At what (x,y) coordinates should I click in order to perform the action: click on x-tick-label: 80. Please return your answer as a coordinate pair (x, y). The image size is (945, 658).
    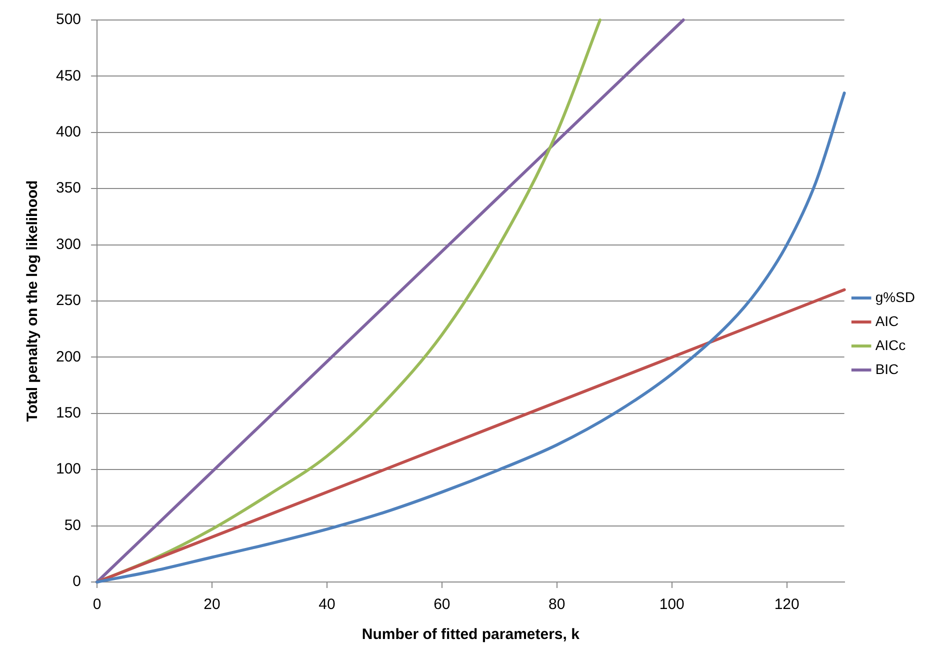
    Looking at the image, I should click on (557, 605).